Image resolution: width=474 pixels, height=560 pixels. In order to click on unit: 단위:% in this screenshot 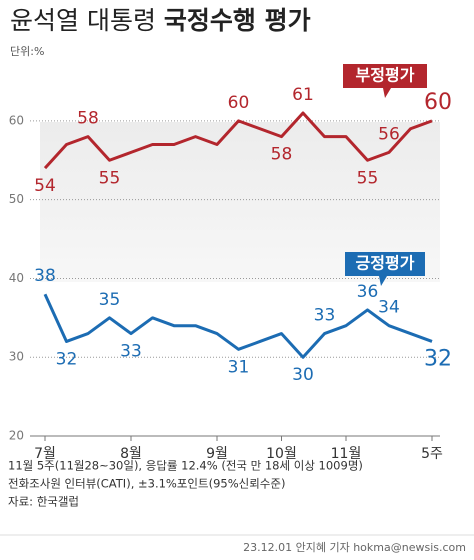, I will do `click(27, 51)`.